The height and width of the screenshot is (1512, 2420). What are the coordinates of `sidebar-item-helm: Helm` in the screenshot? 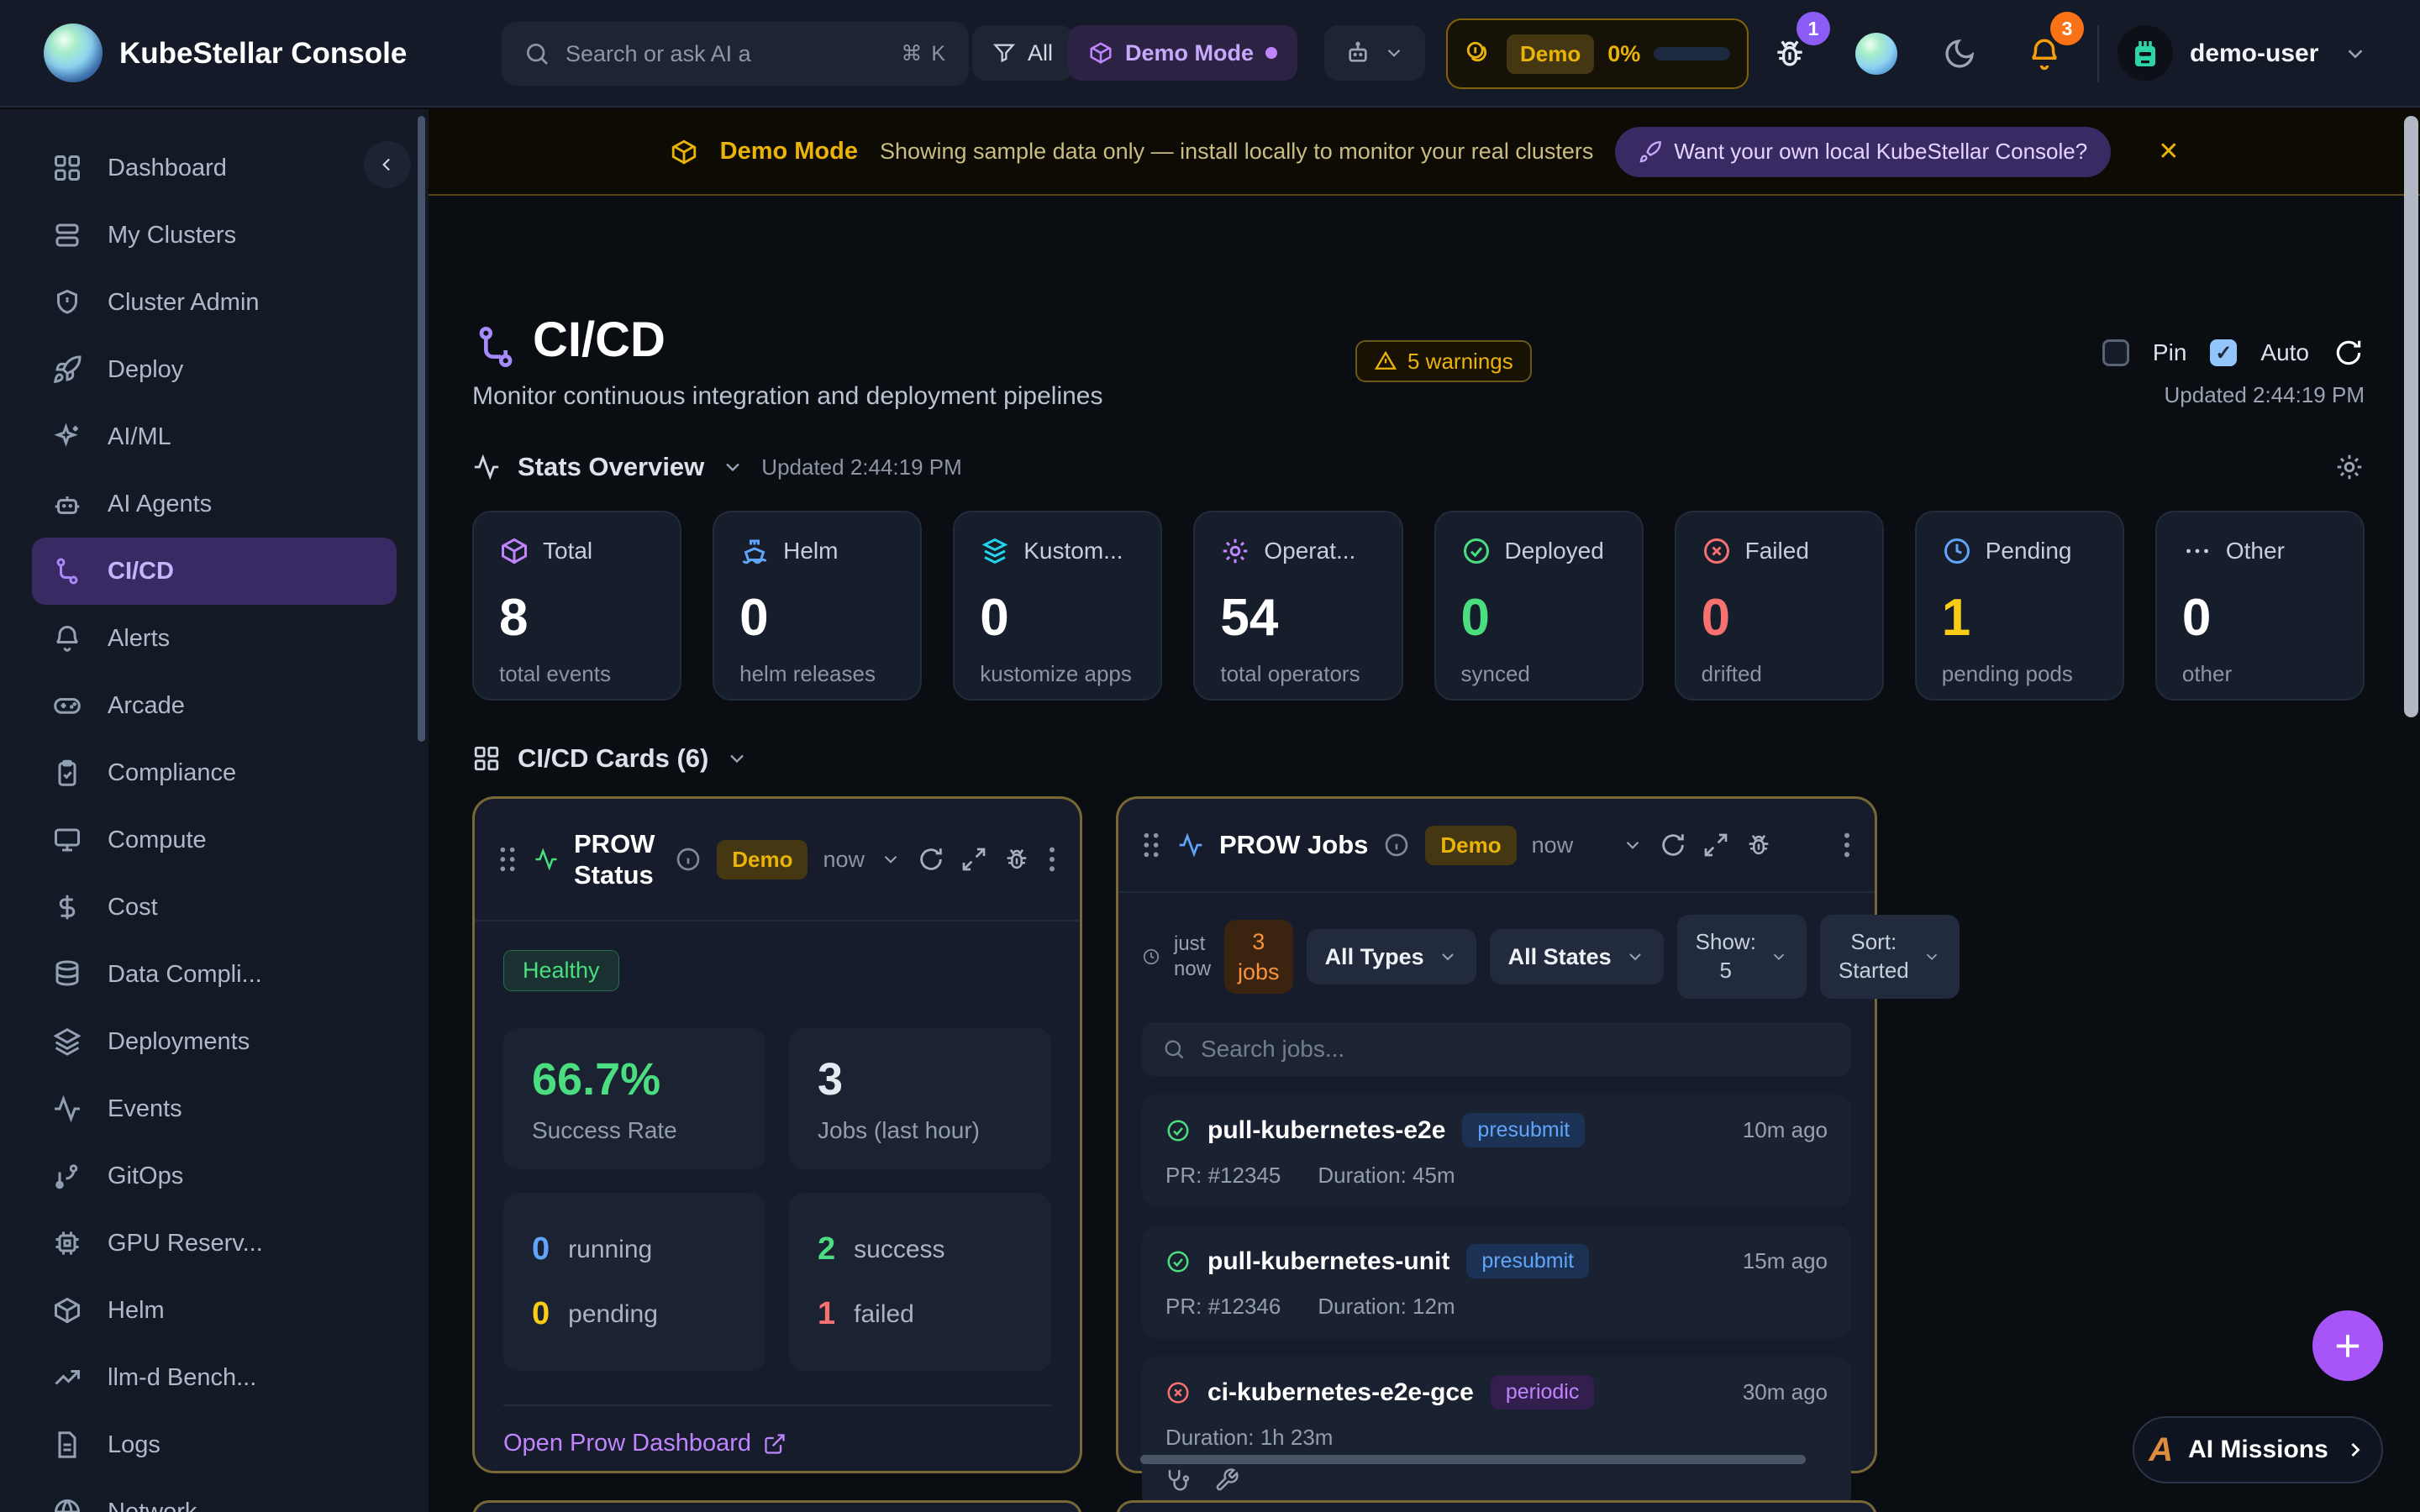 It's located at (214, 1310).